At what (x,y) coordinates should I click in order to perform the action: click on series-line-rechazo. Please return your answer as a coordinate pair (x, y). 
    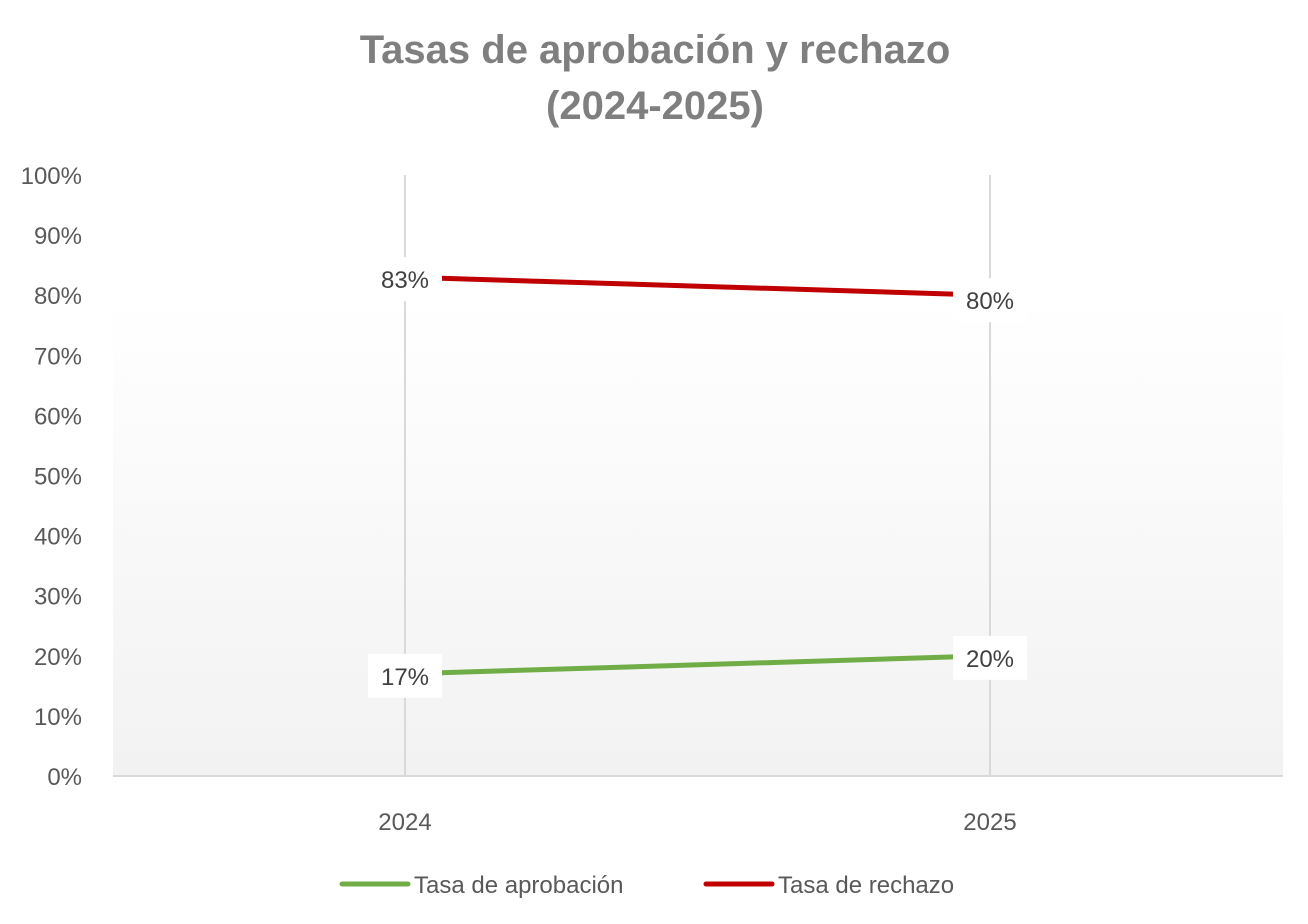
    Looking at the image, I should click on (697, 286).